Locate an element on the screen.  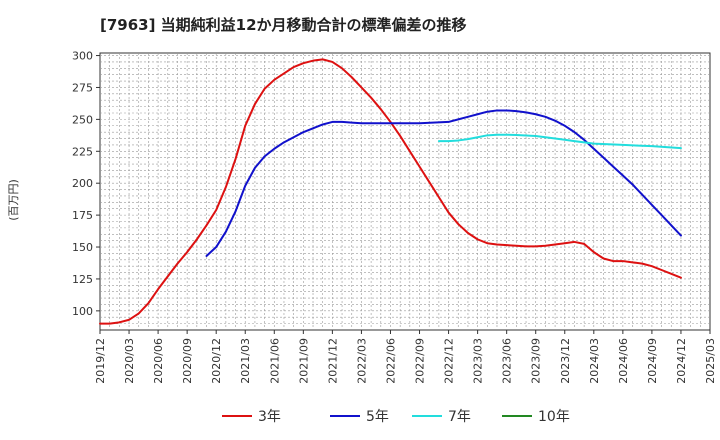
x-tick-label: 2022/03 is located at coordinates (361, 361).